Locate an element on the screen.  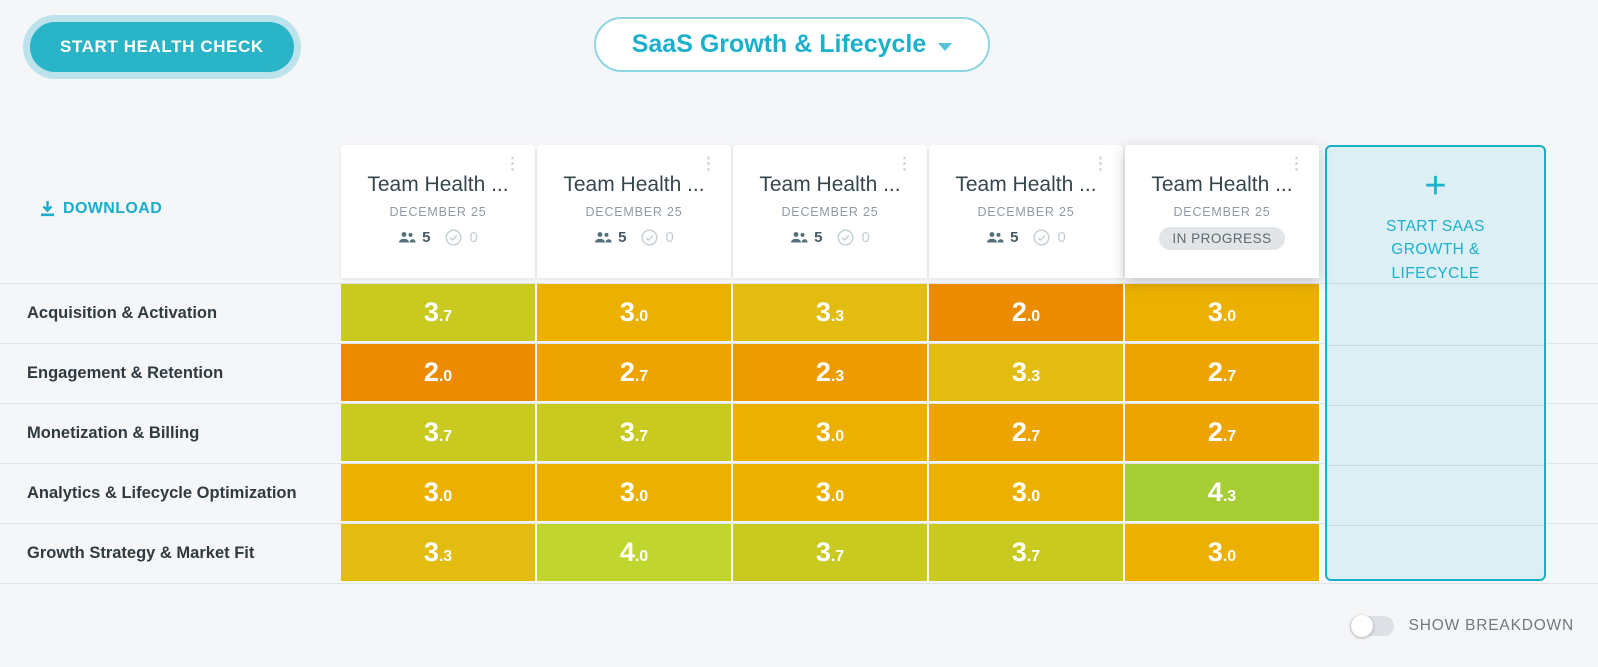
show-breakdown-control: SHOW BREAKDOWN is located at coordinates (1461, 626).